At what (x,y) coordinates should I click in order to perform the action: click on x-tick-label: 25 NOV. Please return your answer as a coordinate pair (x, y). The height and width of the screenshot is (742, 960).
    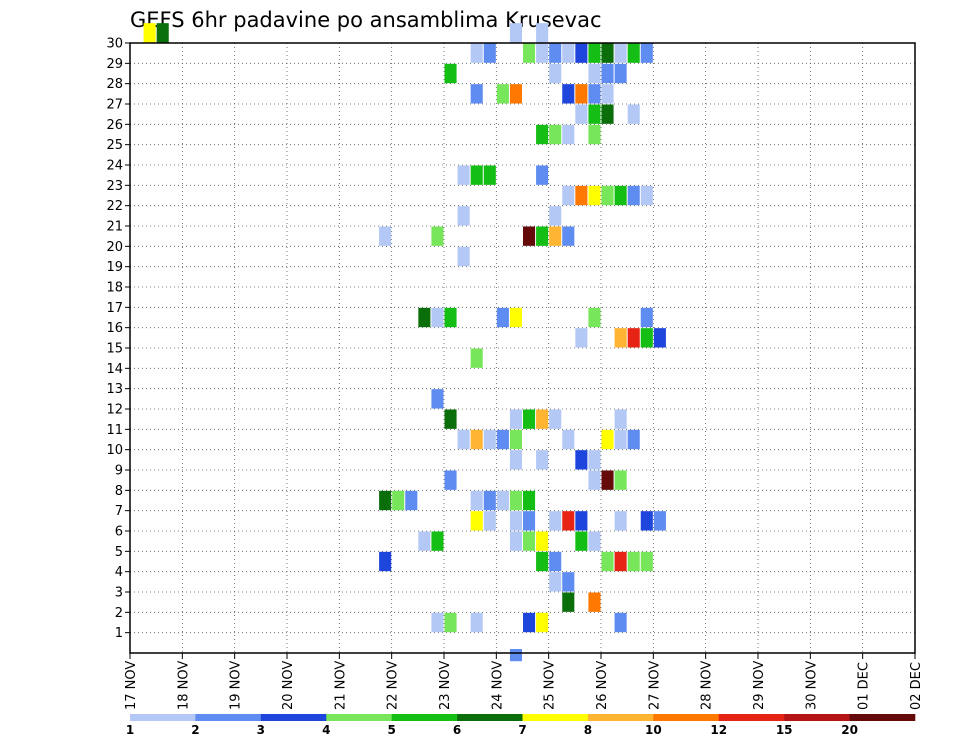
    Looking at the image, I should click on (550, 685).